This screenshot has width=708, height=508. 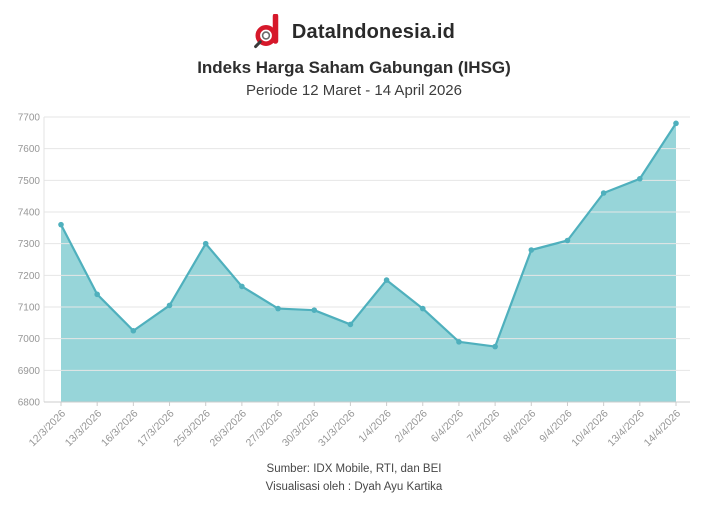 I want to click on y-axis-label: 7500, so click(x=29, y=181).